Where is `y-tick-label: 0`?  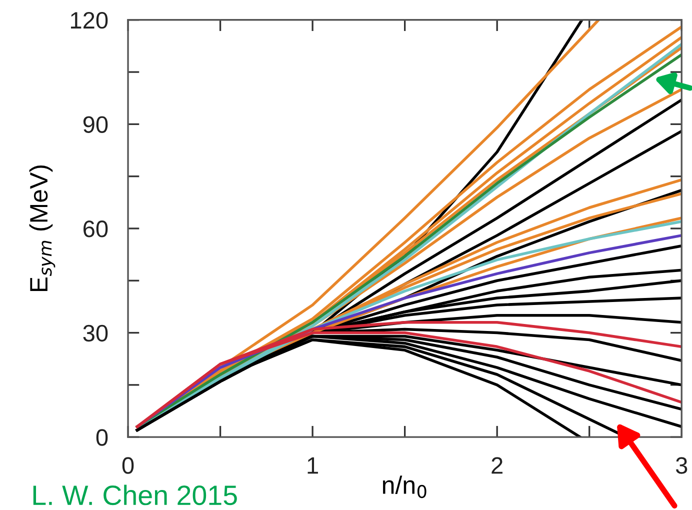
y-tick-label: 0 is located at coordinates (102, 437).